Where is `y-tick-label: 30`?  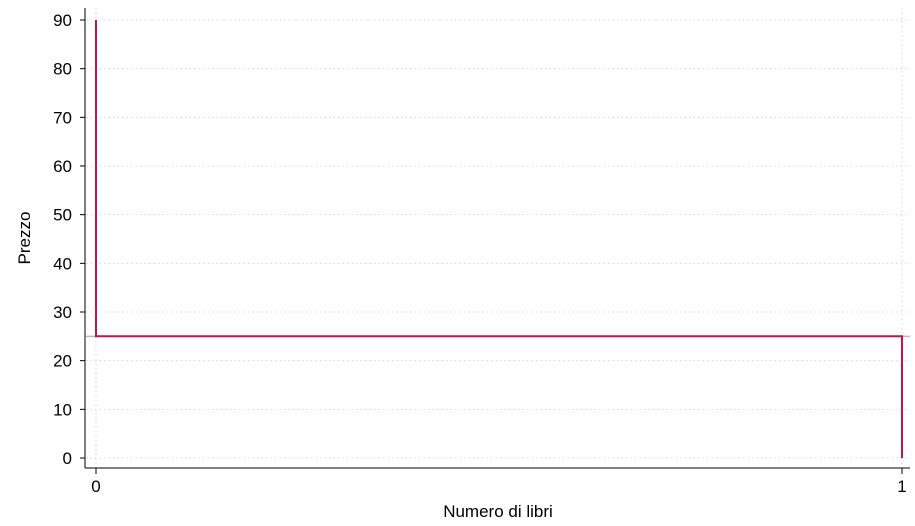
y-tick-label: 30 is located at coordinates (62, 312).